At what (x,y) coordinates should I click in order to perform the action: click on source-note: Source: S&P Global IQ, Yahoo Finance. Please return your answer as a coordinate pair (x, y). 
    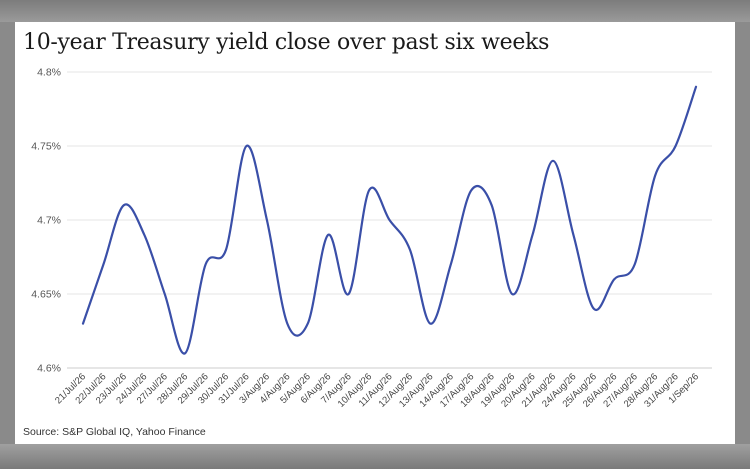
    Looking at the image, I should click on (114, 432).